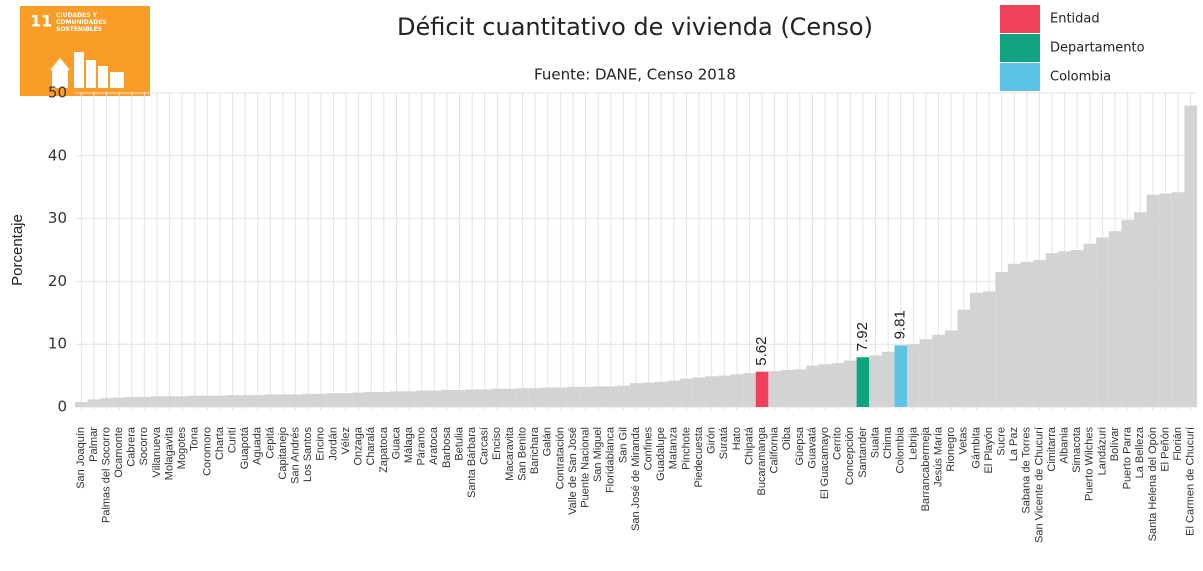 This screenshot has width=1203, height=571. Describe the element at coordinates (1077, 449) in the screenshot. I see `x-tick-label: Simacota` at that location.